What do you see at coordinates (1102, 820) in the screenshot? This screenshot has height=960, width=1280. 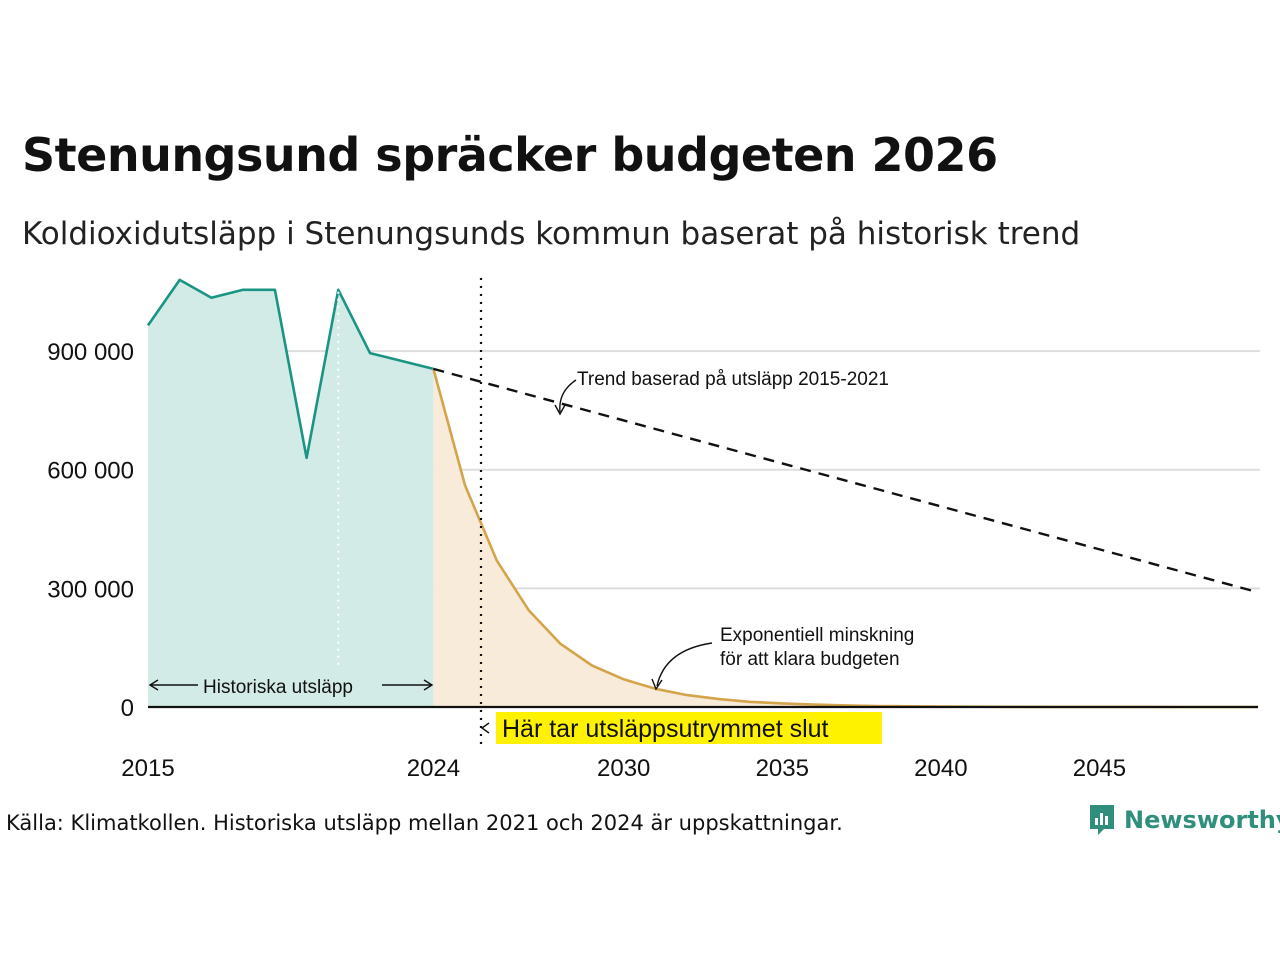 I see `bar-chart-icon` at bounding box center [1102, 820].